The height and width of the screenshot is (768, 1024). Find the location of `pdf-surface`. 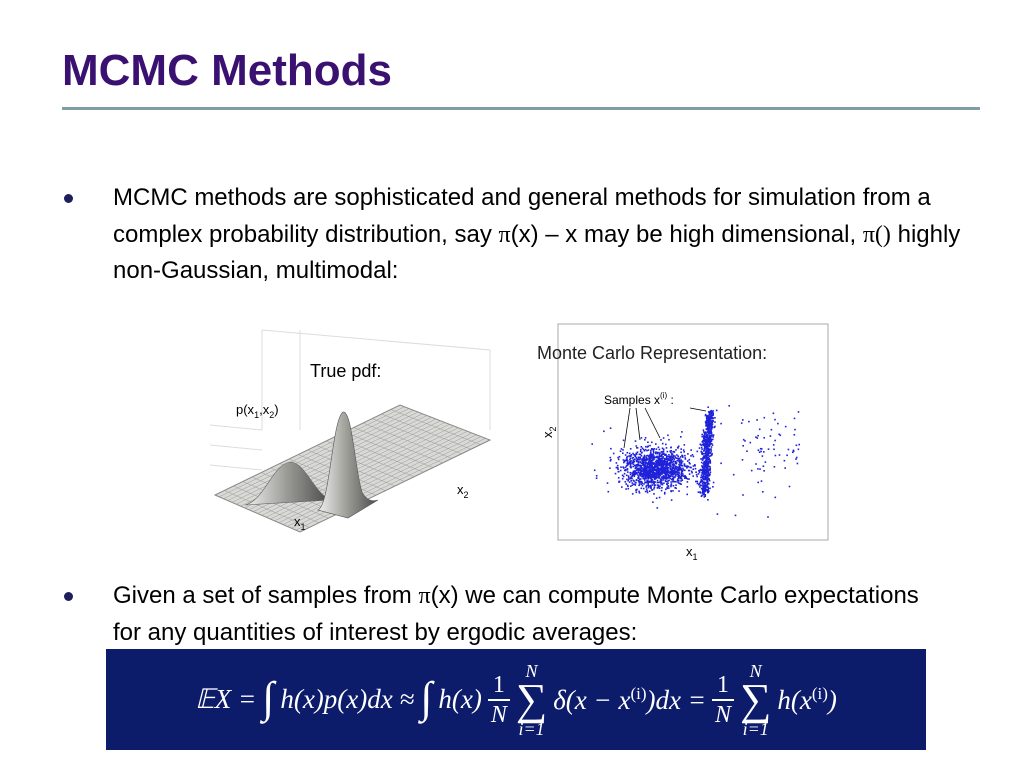

pdf-surface is located at coordinates (350, 431).